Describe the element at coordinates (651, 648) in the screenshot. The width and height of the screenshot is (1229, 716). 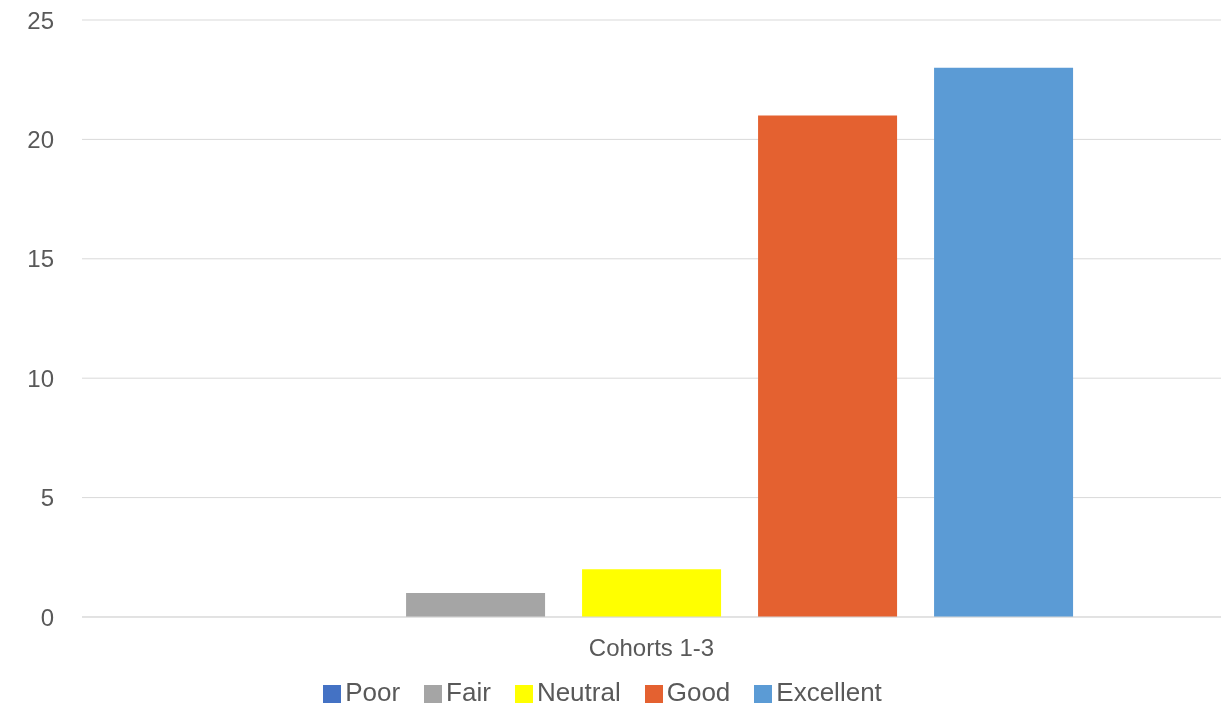
I see `x-tick-label: Cohorts 1-3` at that location.